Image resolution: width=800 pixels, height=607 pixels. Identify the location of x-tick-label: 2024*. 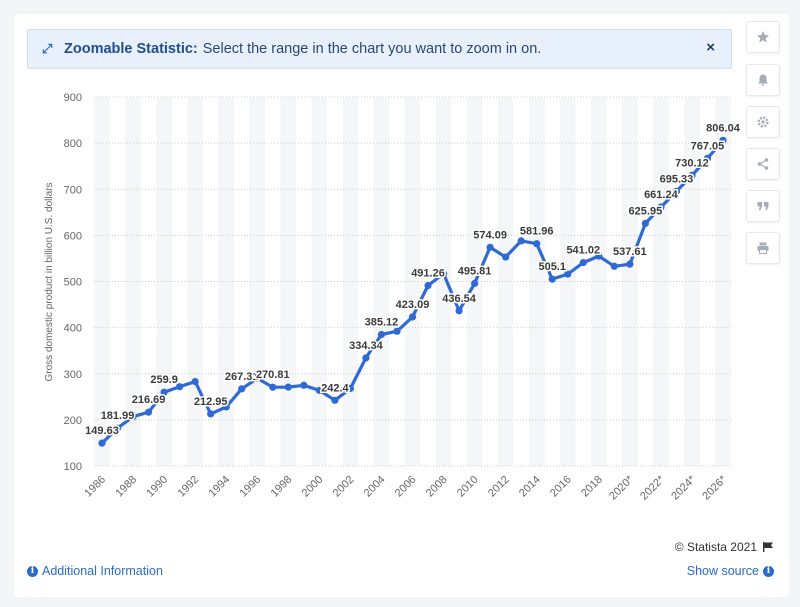
(683, 487).